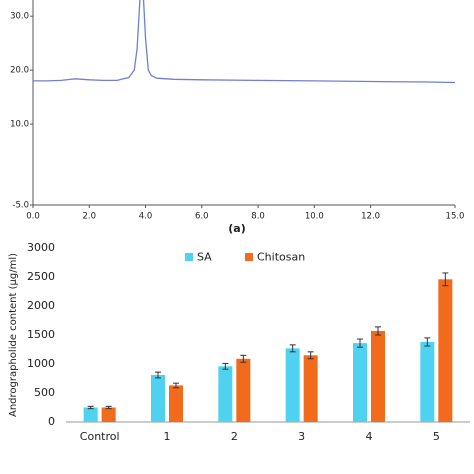 This screenshot has height=474, width=474. I want to click on x-tick-label: 1, so click(167, 436).